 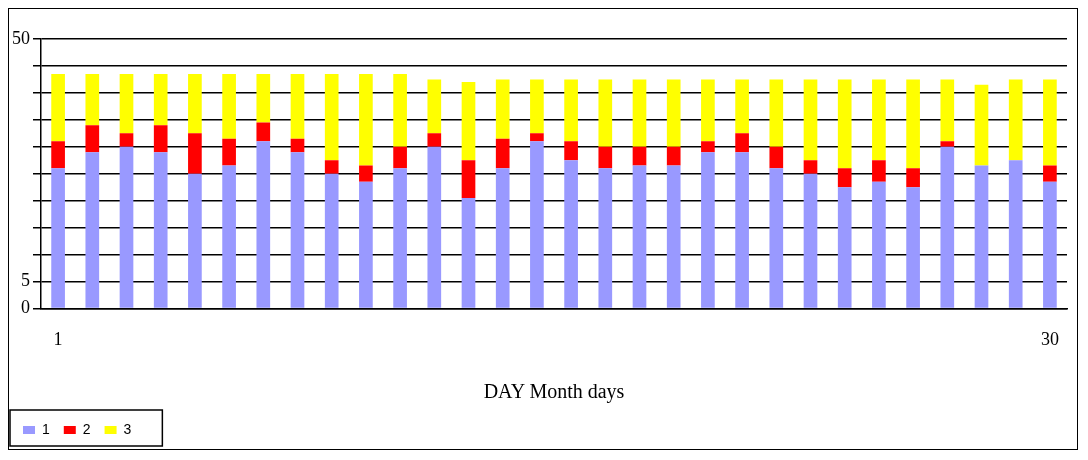 I want to click on y-tick-label: 50, so click(x=21, y=37).